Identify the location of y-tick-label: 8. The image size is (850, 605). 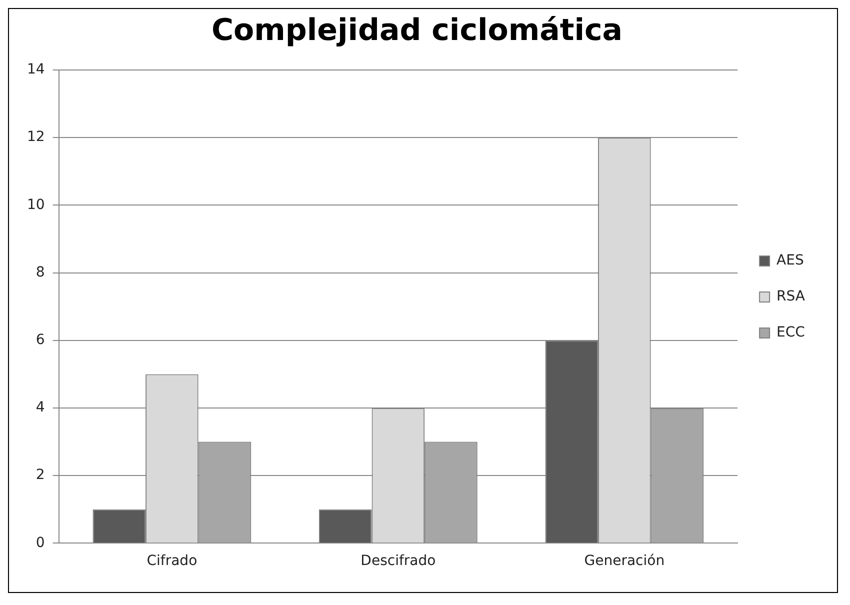
(40, 272).